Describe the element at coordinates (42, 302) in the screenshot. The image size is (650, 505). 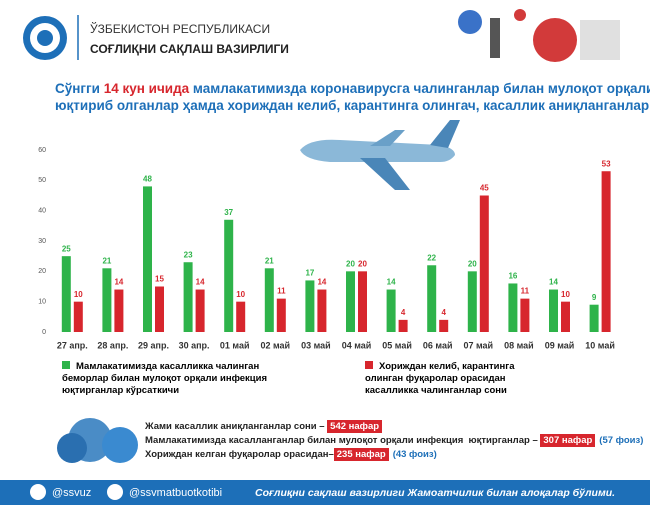
I see `y-tick-label: 10` at that location.